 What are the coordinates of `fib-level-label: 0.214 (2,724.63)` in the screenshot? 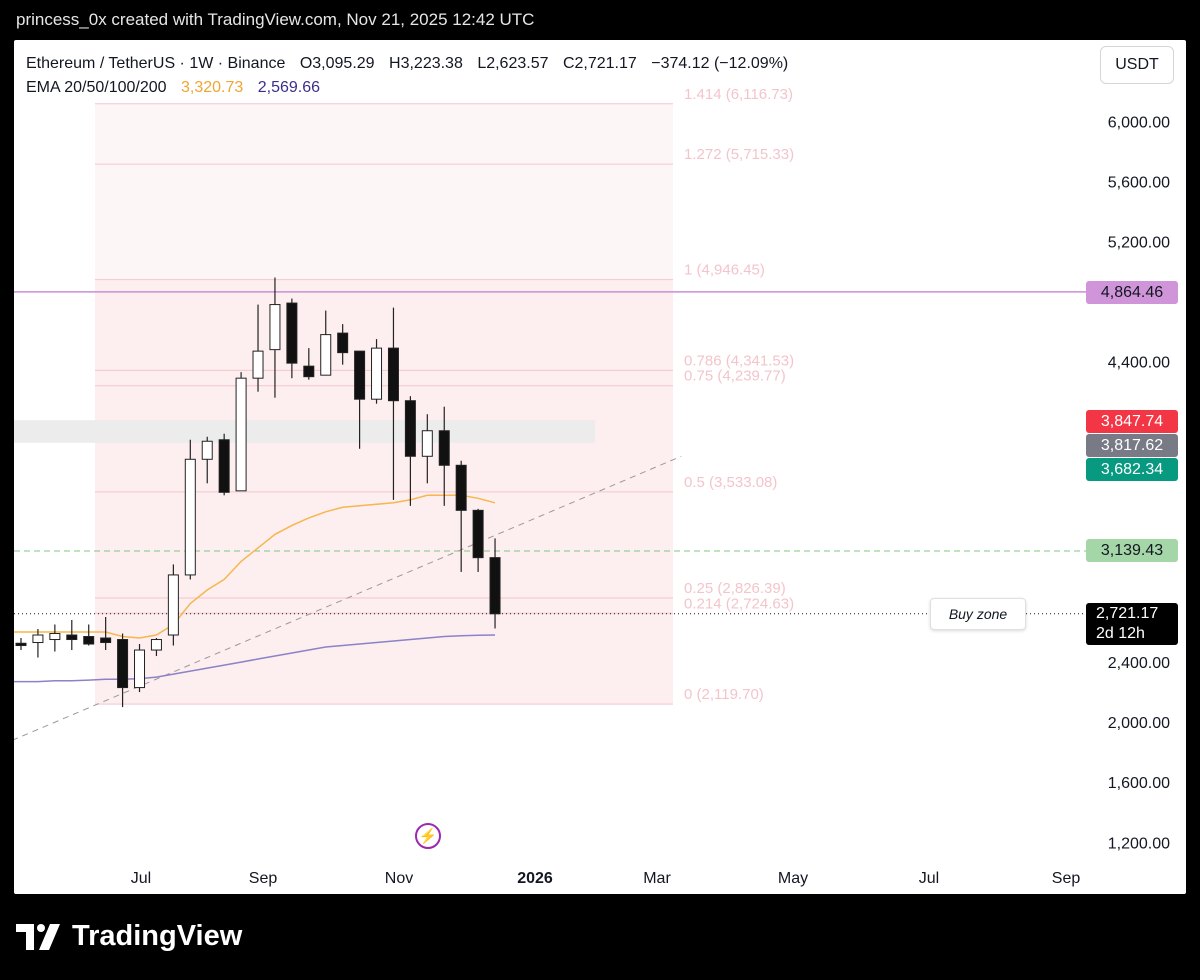 It's located at (739, 603).